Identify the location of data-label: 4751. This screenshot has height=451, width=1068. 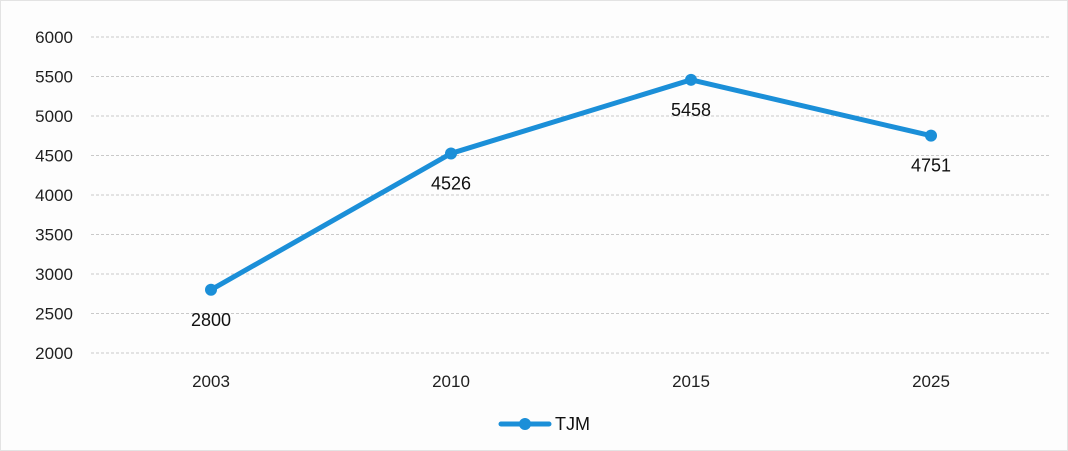
(931, 166).